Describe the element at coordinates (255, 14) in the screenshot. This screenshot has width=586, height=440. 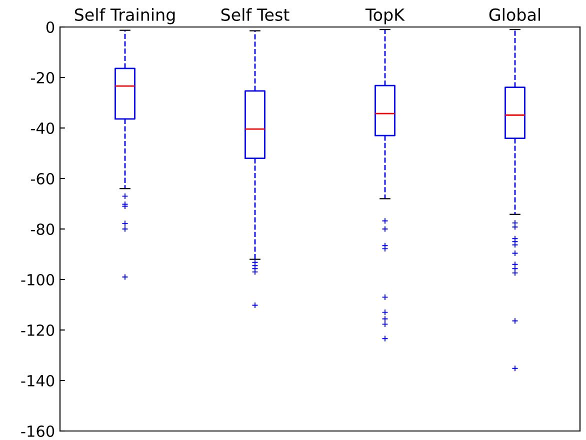
I see `x-tick-label: Self Test` at that location.